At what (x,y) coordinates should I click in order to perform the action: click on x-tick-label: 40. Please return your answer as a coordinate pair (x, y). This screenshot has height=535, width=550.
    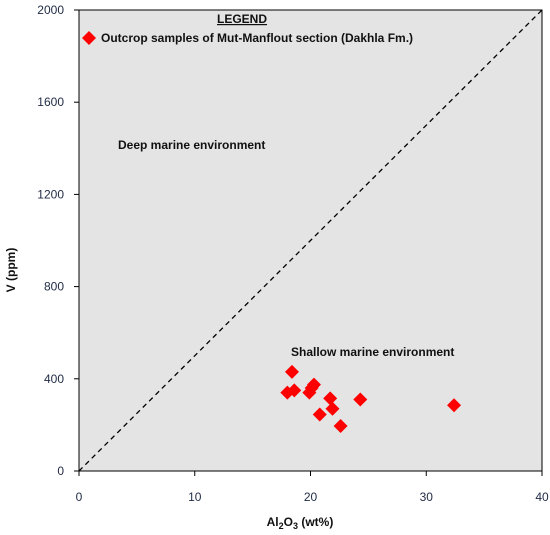
    Looking at the image, I should click on (542, 497).